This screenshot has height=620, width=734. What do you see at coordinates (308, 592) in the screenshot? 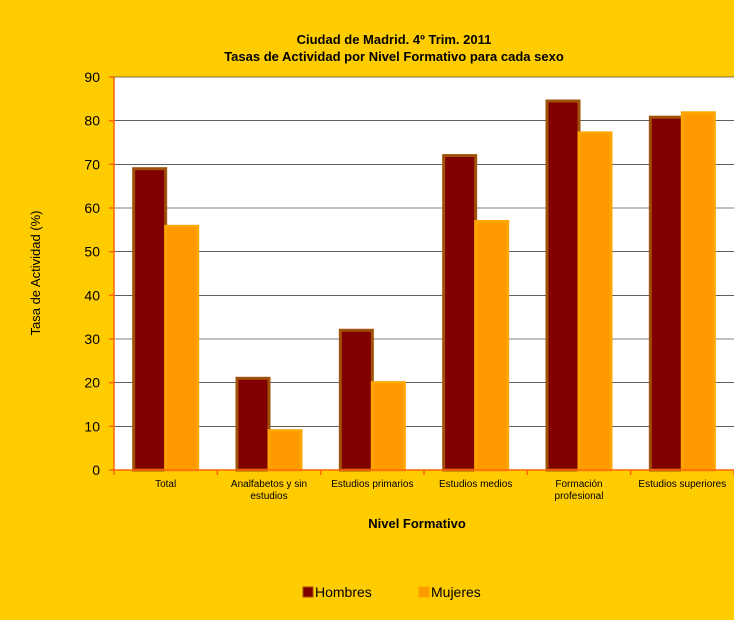
I see `legend-swatch-hombres` at bounding box center [308, 592].